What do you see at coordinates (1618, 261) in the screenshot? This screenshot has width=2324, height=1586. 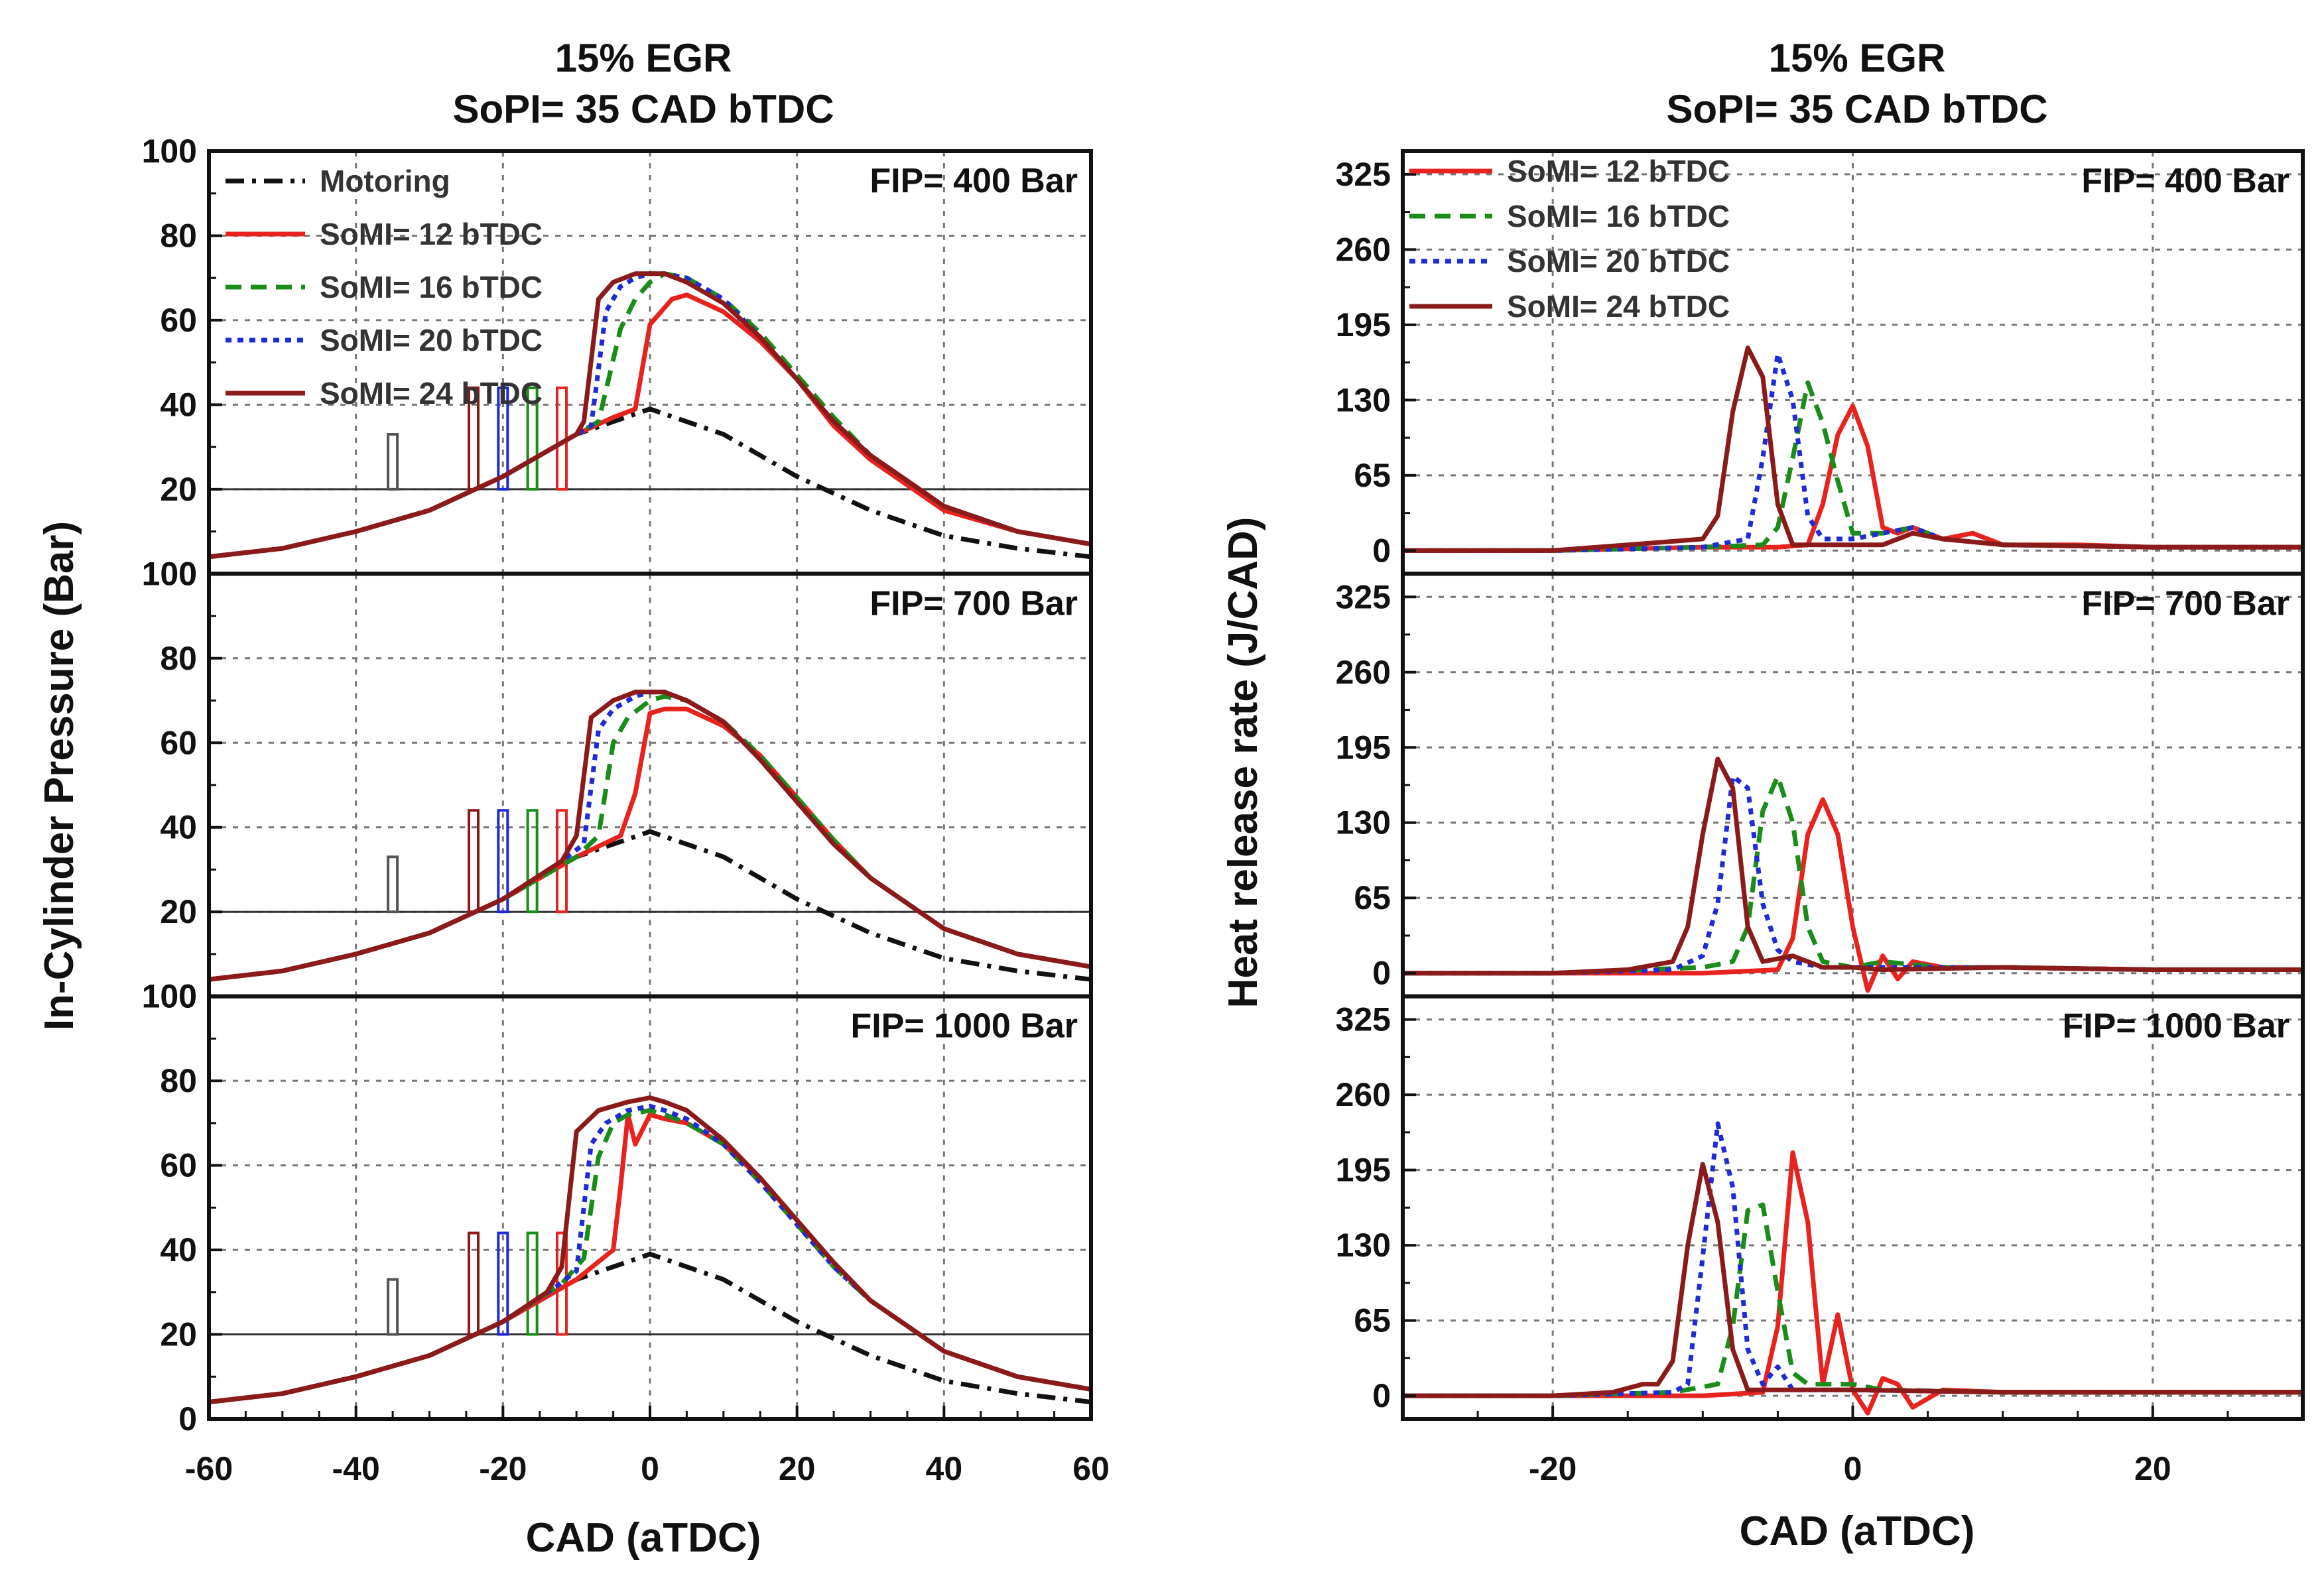 I see `heat-release-chart-legend-label-somi-20-btdc: SoMI= 20 bTDC` at bounding box center [1618, 261].